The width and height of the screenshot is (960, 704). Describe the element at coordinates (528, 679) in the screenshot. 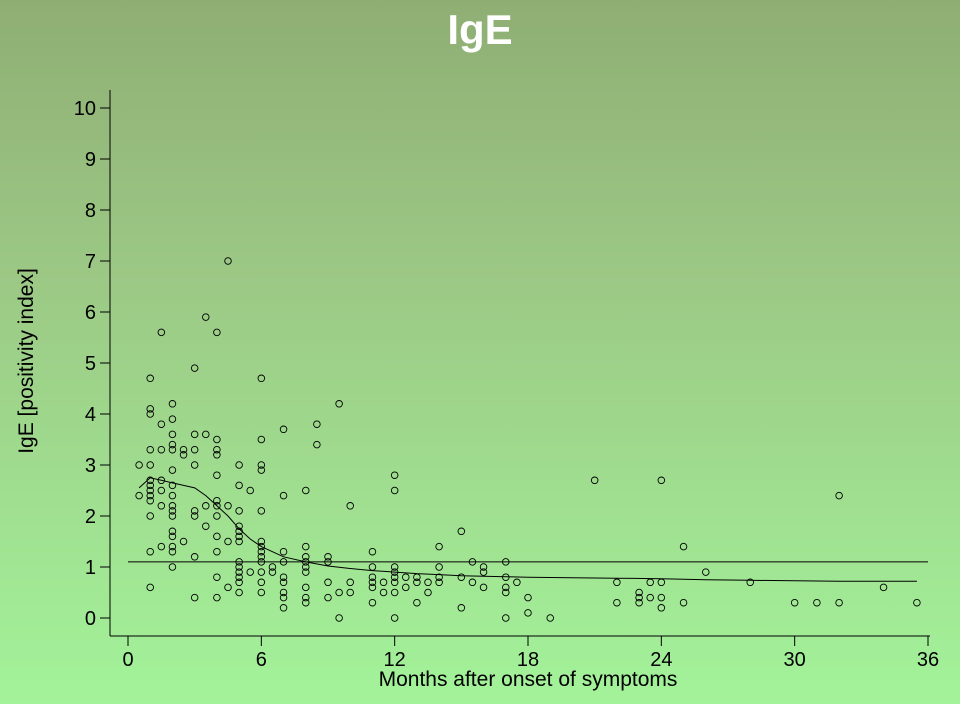

I see `x-axis-label: Months after onset of symptoms` at that location.